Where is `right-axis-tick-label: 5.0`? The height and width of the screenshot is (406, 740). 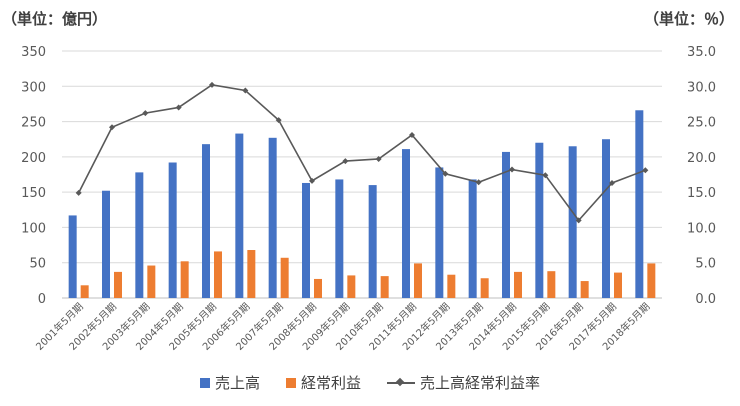
right-axis-tick-label: 5.0 is located at coordinates (705, 264).